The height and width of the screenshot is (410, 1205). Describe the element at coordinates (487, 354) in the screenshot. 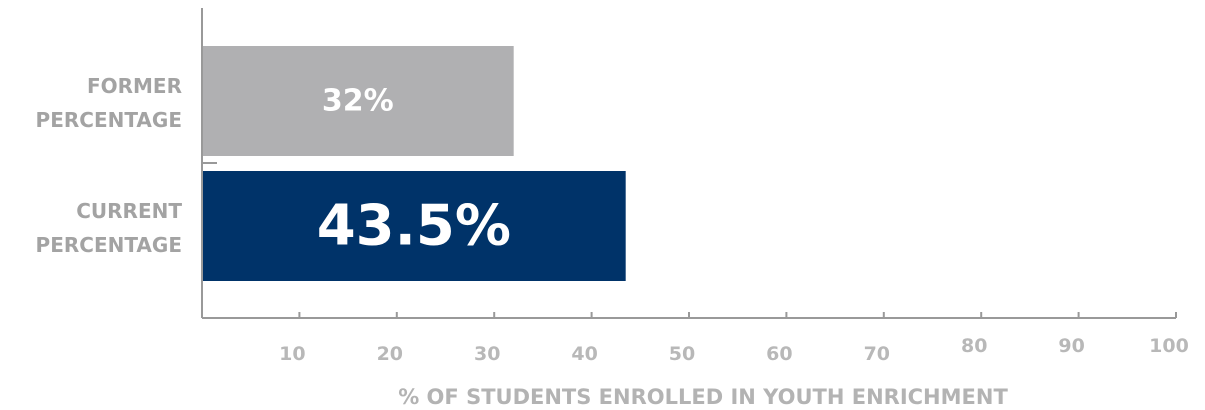

I see `x-tick-label: 30` at that location.